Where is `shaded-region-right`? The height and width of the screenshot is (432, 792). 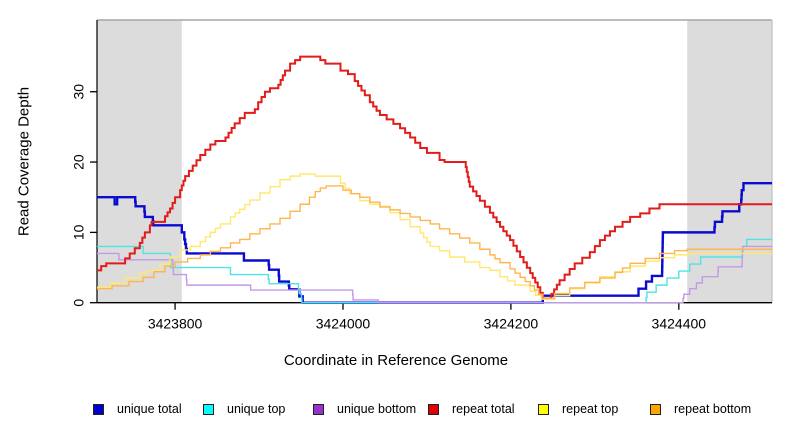 shaded-region-right is located at coordinates (729, 161).